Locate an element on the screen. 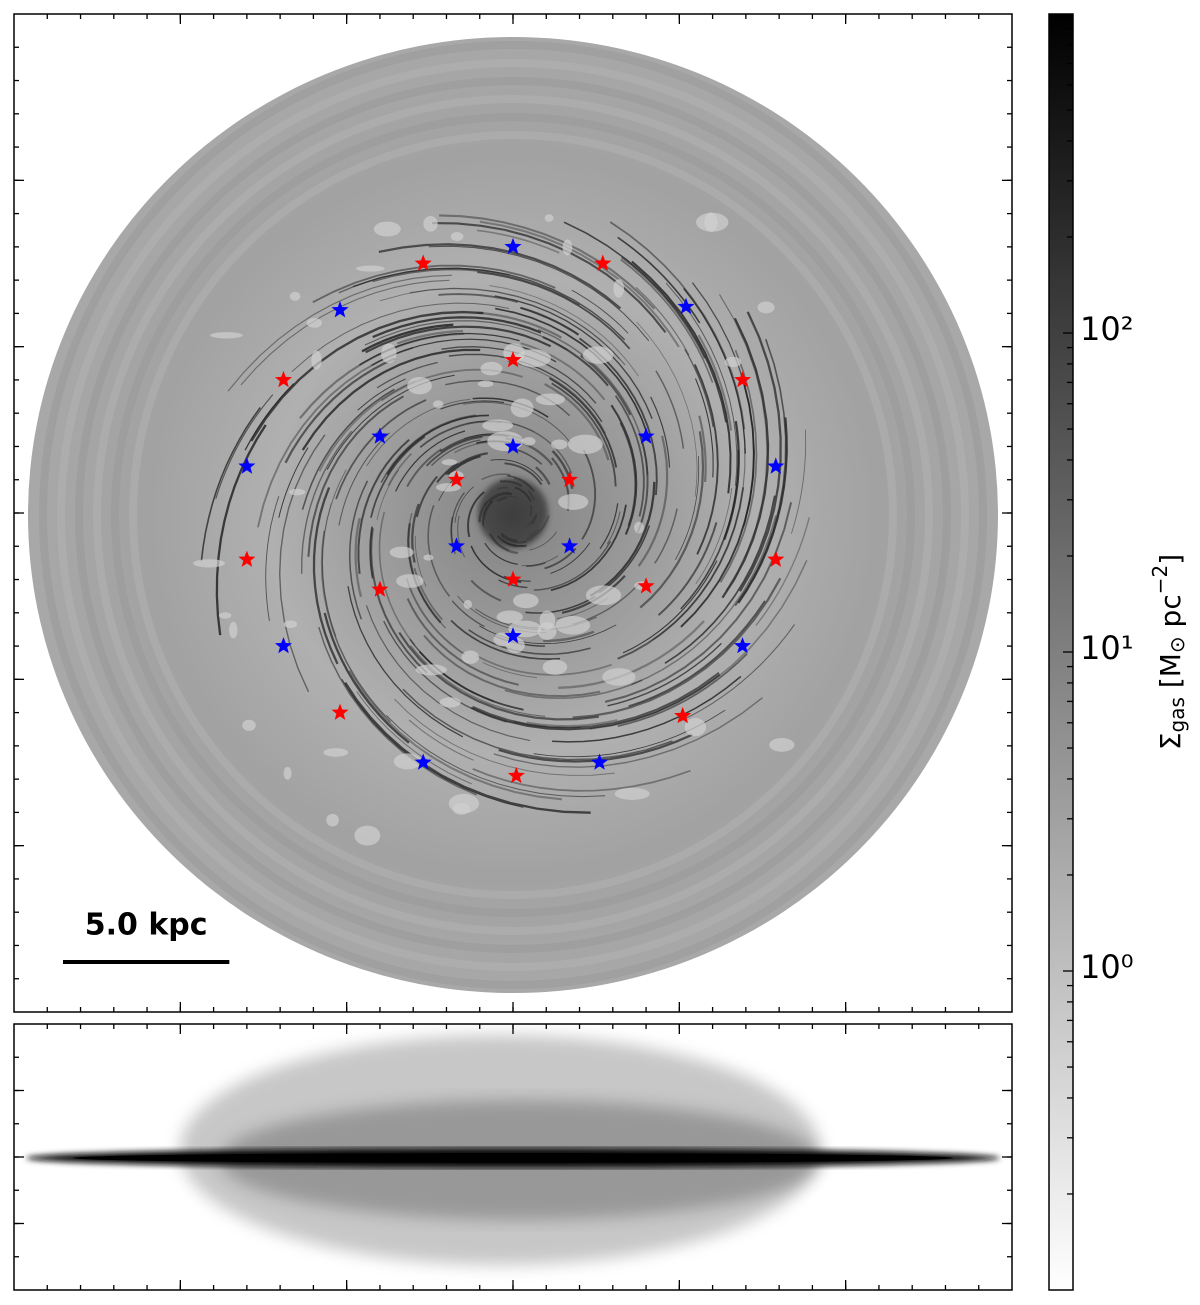  gas-core is located at coordinates (513, 513).